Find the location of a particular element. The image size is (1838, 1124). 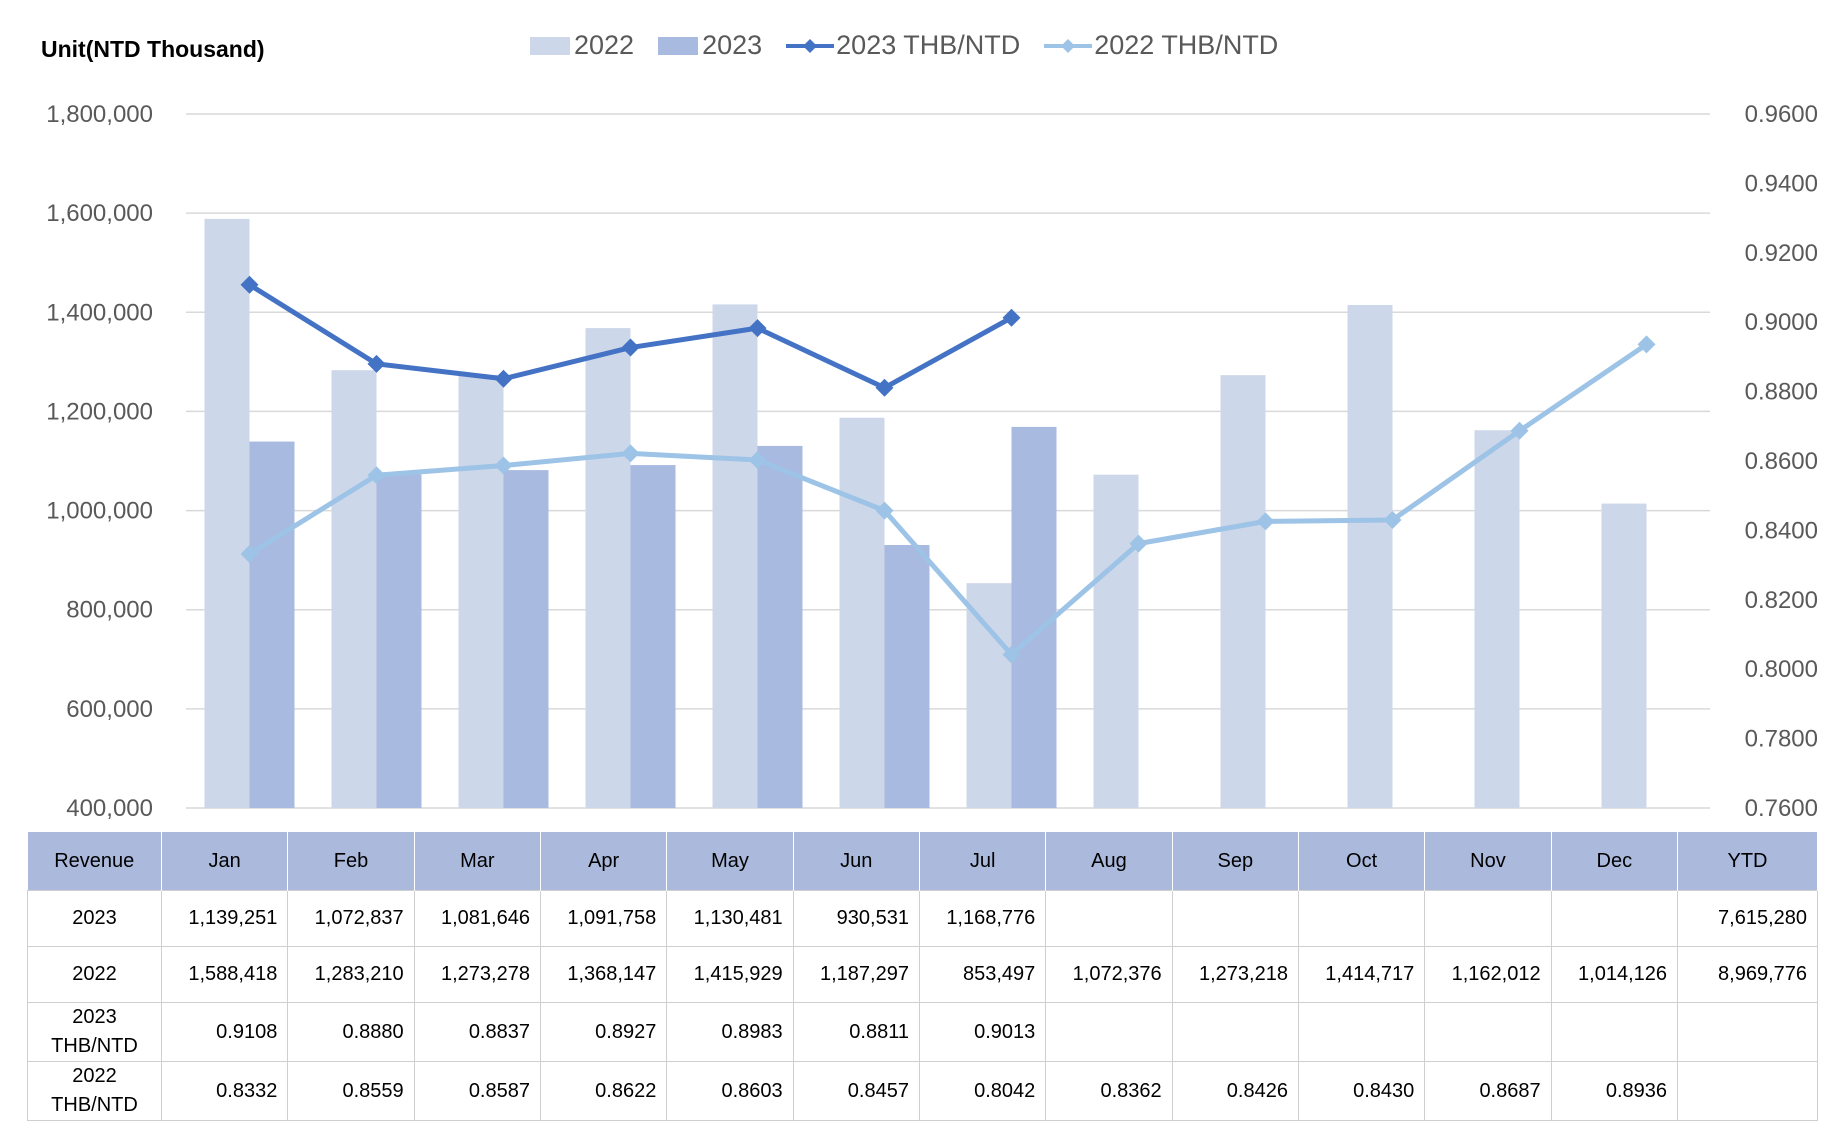

legend-item-2023: 2023 is located at coordinates (710, 45).